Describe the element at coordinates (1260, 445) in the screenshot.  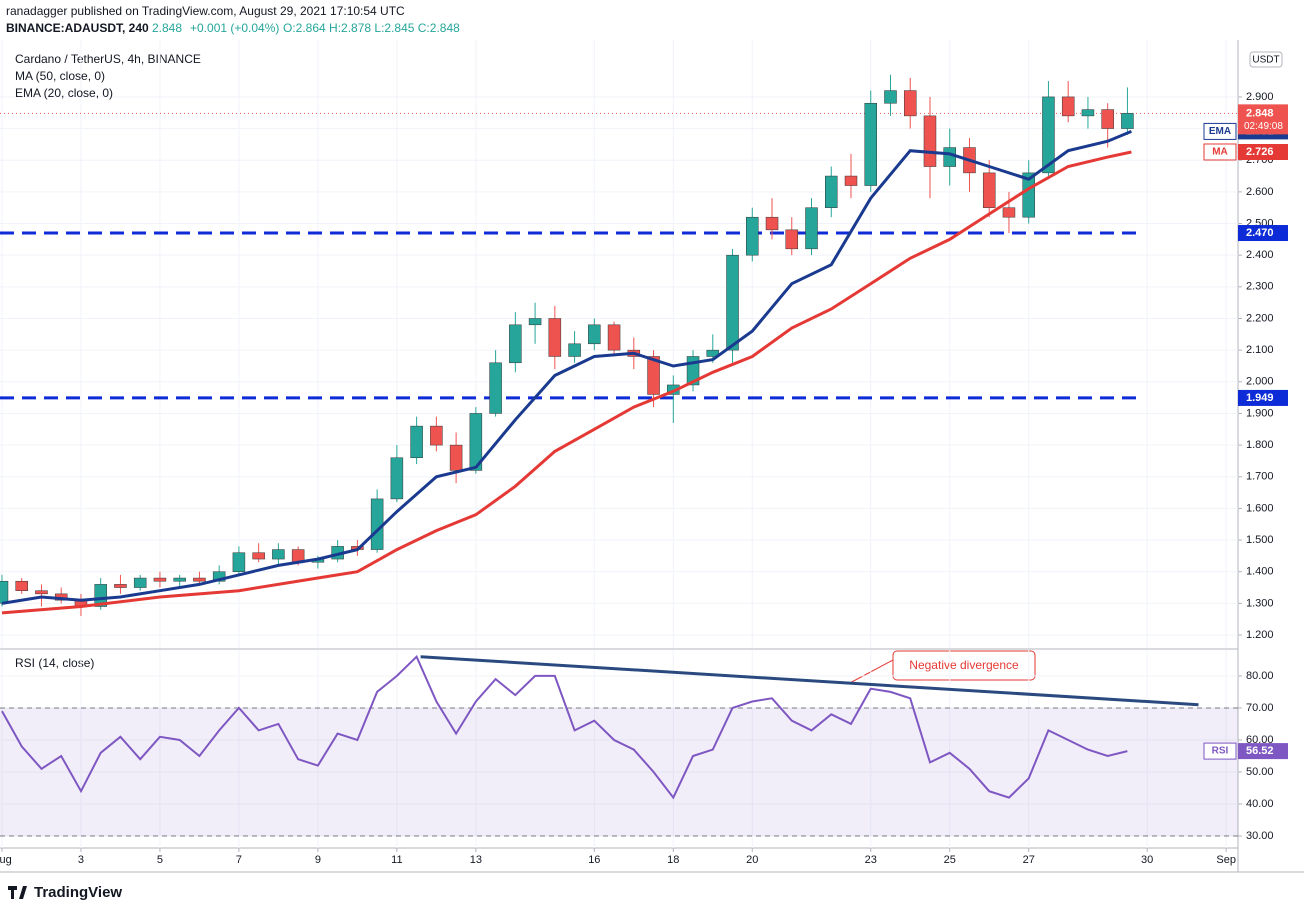
I see `y-tick-label: 1.800` at that location.